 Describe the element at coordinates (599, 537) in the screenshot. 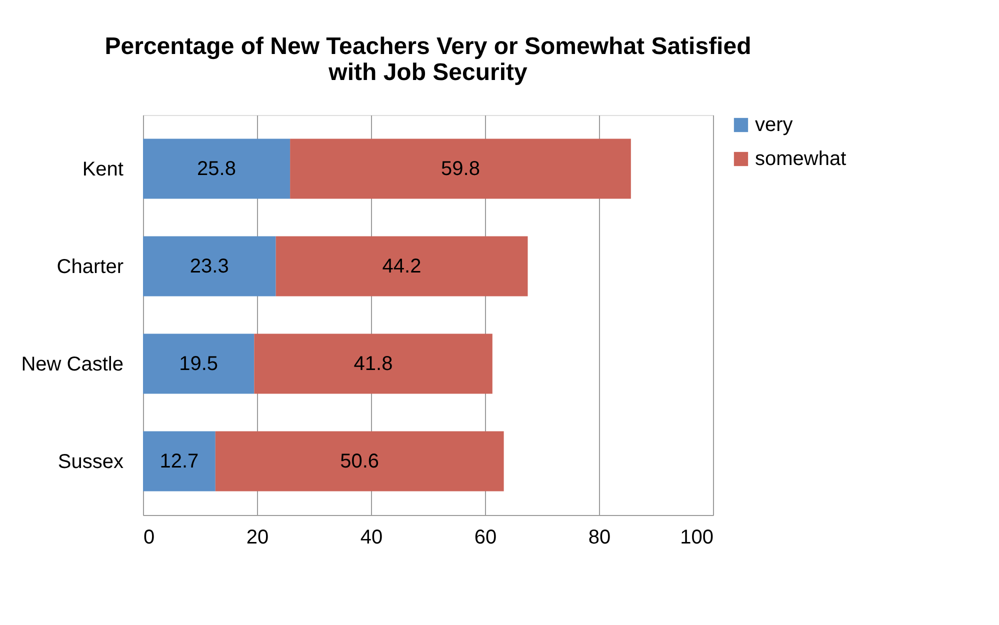

I see `x-tick-label: 80` at that location.